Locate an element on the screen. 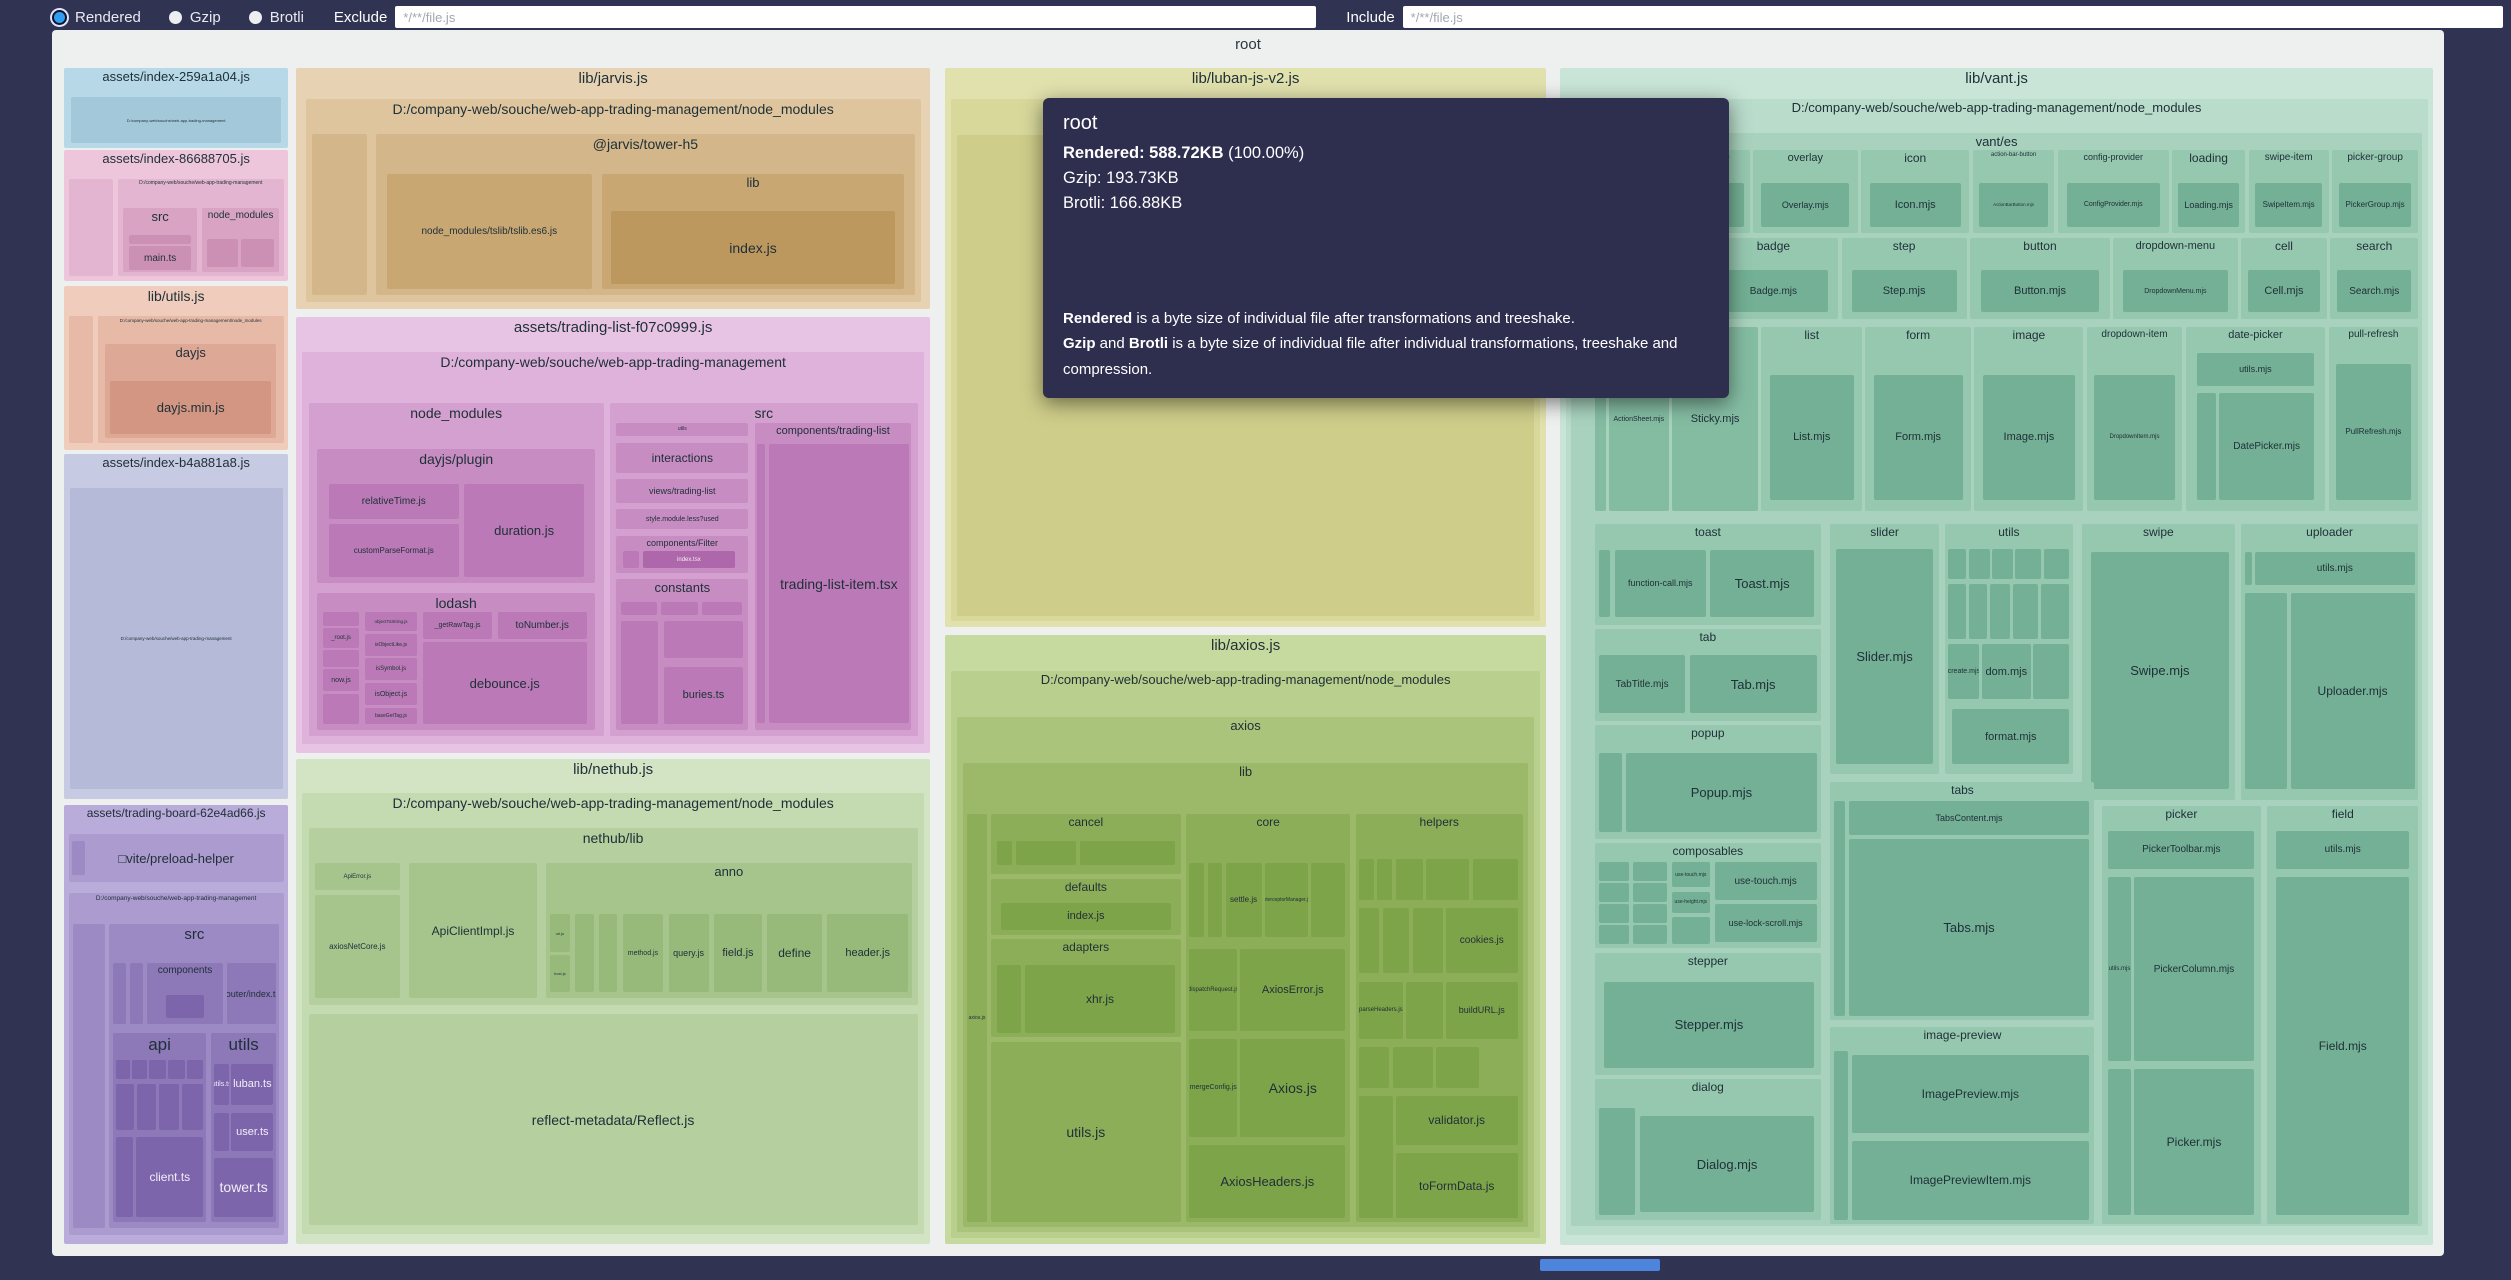 The width and height of the screenshot is (2511, 1280). treemap-group: icon Icon.mjs is located at coordinates (1915, 192).